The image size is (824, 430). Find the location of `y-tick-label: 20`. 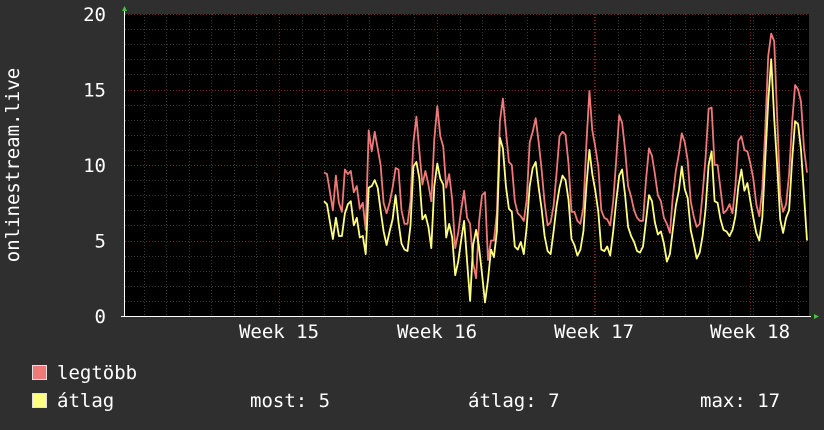

y-tick-label: 20 is located at coordinates (94, 15).